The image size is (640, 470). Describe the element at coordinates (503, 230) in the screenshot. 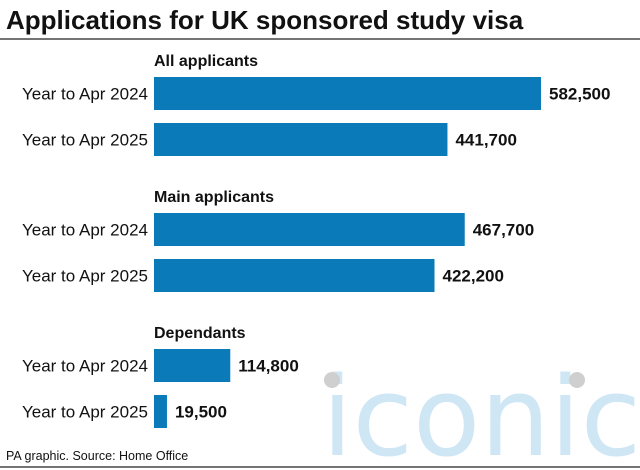

I see `value-label: 467,700` at that location.